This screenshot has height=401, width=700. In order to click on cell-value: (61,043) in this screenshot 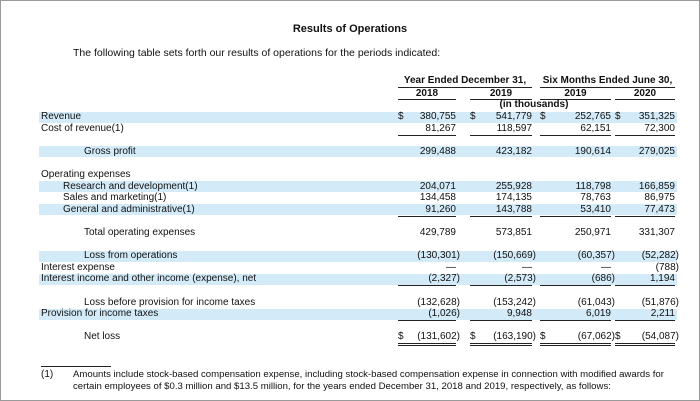, I will do `click(596, 302)`.